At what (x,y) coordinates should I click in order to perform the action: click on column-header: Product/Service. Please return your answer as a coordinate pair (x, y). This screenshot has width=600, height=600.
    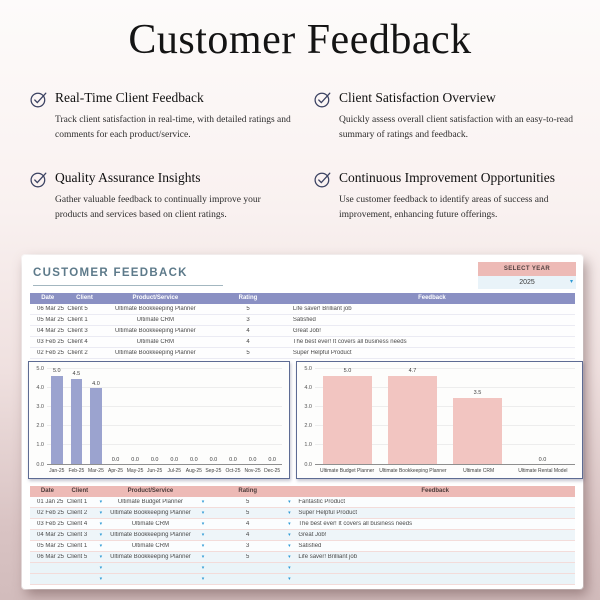
    Looking at the image, I should click on (150, 491).